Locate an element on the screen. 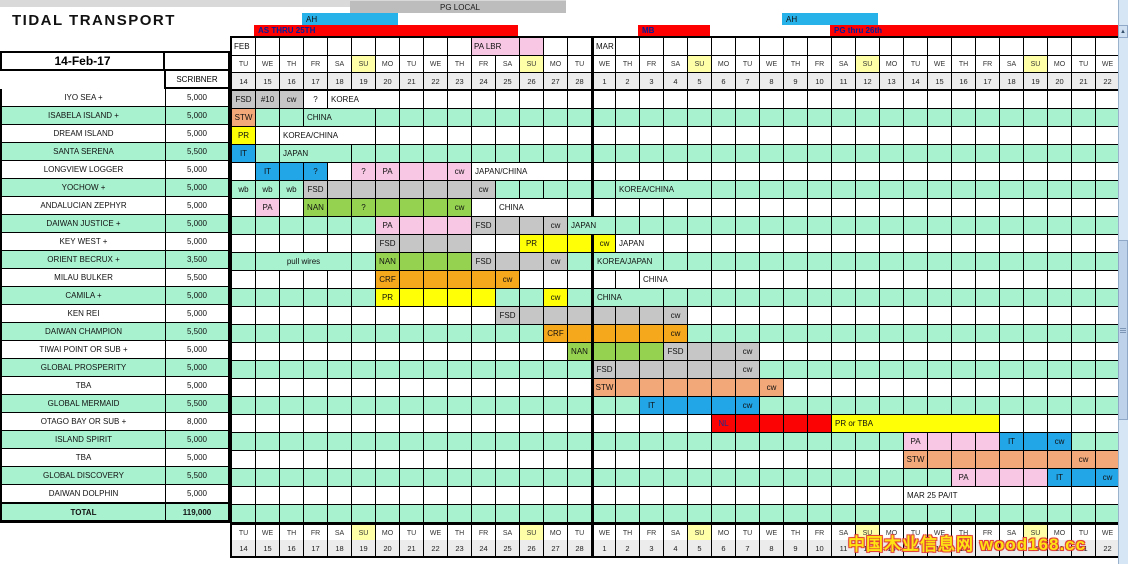 This screenshot has width=1128, height=564. date-cell: 18 is located at coordinates (1012, 82).